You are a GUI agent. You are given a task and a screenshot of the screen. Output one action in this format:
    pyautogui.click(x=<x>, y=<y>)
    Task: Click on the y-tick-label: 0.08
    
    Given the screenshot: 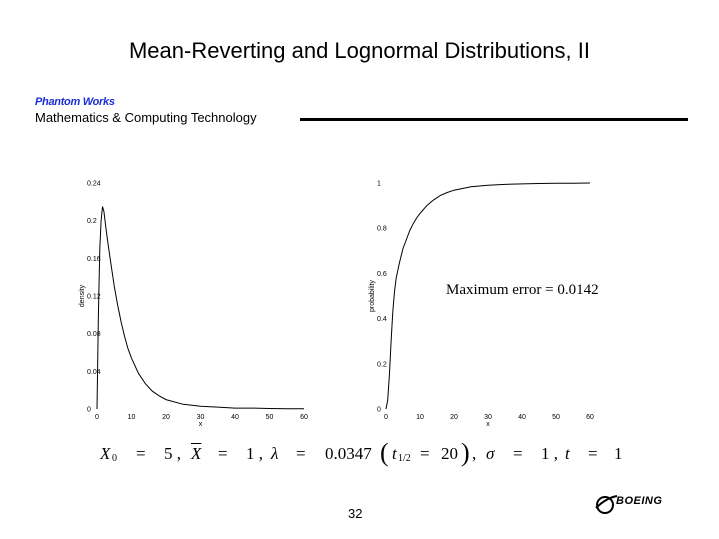 What is the action you would take?
    pyautogui.click(x=94, y=334)
    